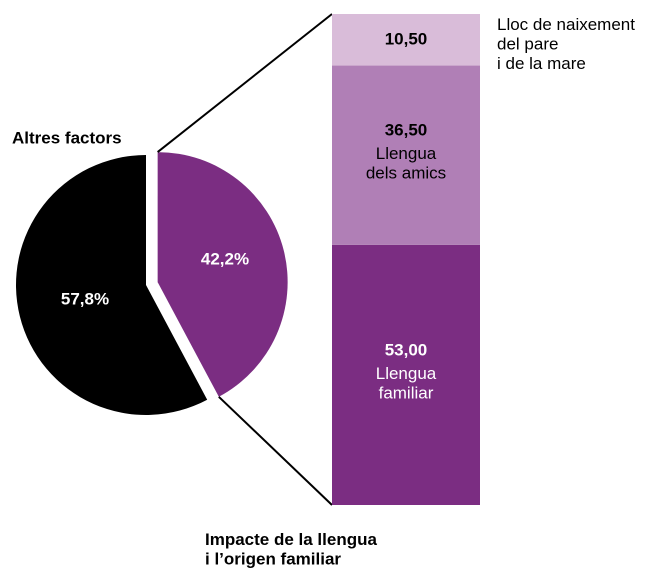  What do you see at coordinates (85, 298) in the screenshot?
I see `slice-label: 57,8%` at bounding box center [85, 298].